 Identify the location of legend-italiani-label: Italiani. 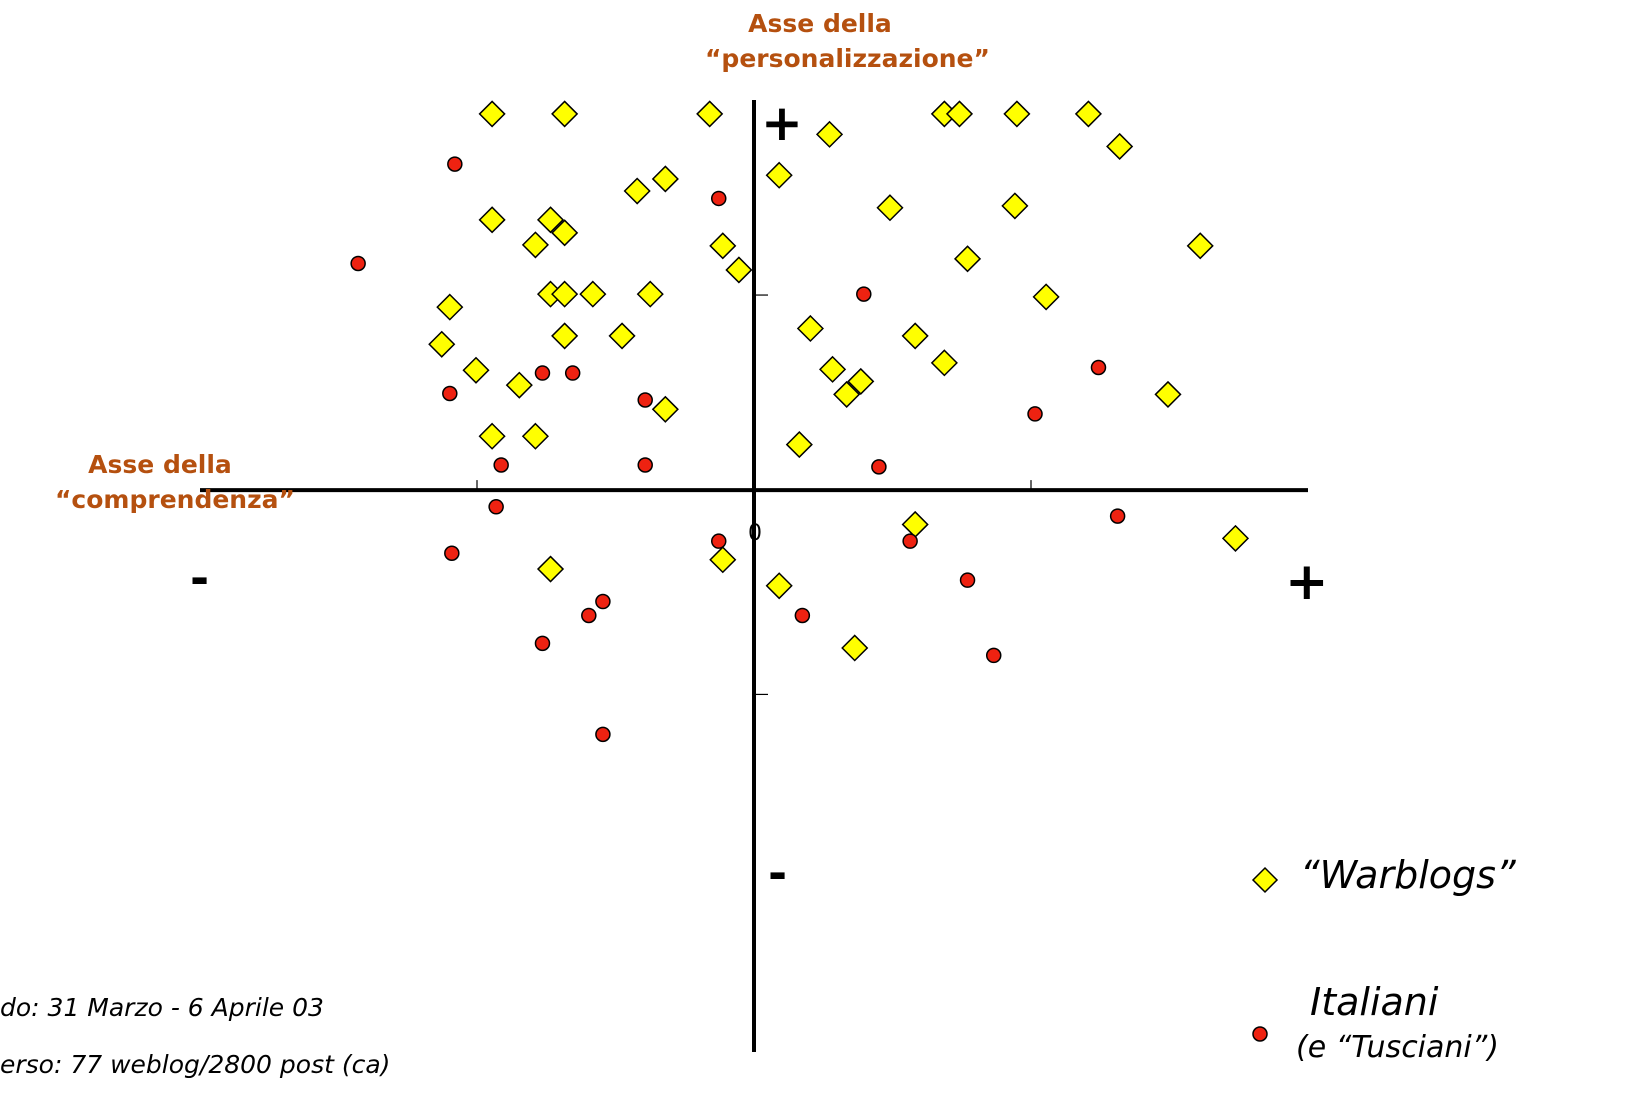
(1374, 1002).